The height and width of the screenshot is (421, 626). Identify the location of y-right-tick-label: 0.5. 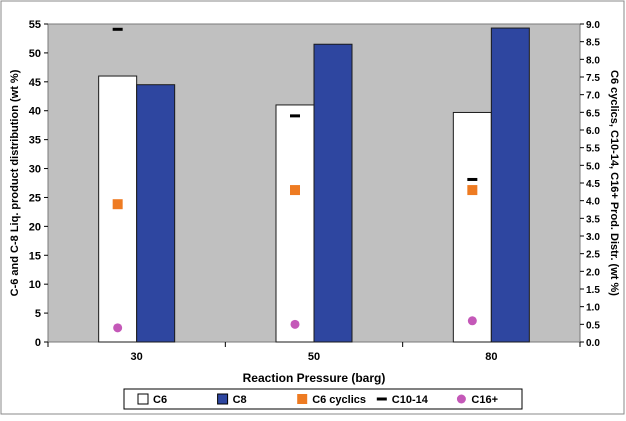
(593, 325).